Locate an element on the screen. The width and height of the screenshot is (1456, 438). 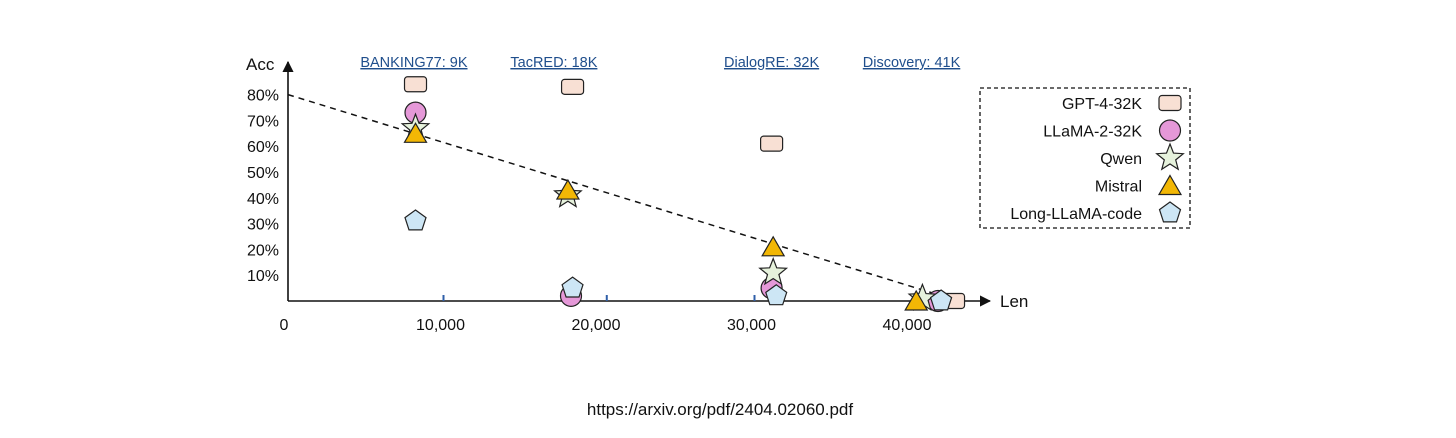
y-tick-label: 40% is located at coordinates (263, 199).